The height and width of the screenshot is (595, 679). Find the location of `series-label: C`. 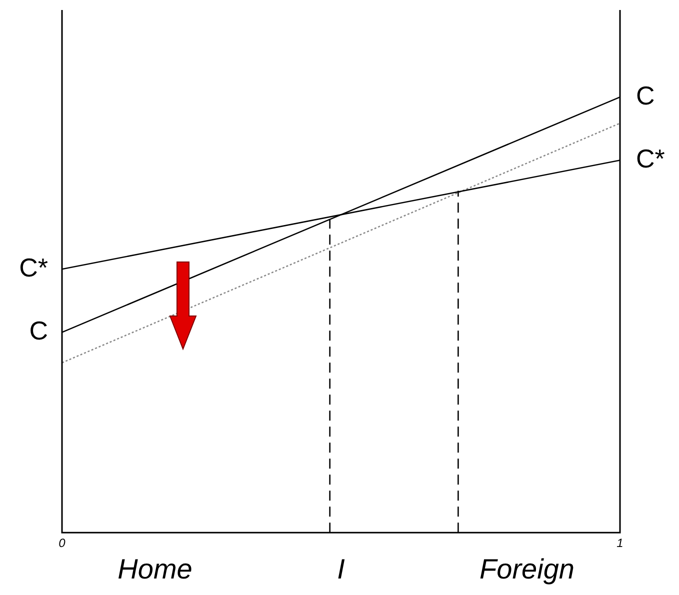

series-label: C is located at coordinates (38, 330).